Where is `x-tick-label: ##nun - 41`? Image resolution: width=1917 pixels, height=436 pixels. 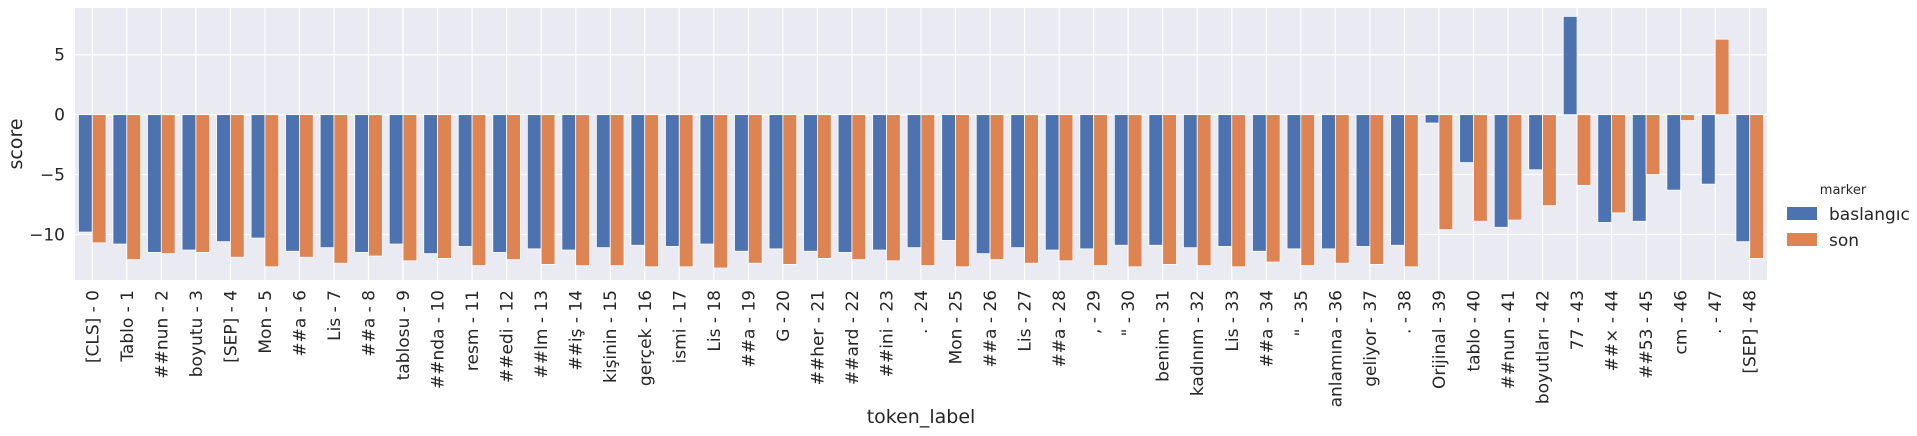
x-tick-label: ##nun - 41 is located at coordinates (1509, 339).